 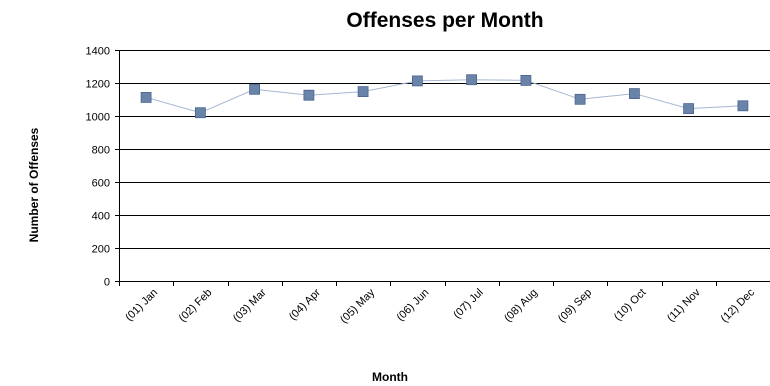 What do you see at coordinates (468, 304) in the screenshot?
I see `x-tick-label: (07) Jul` at bounding box center [468, 304].